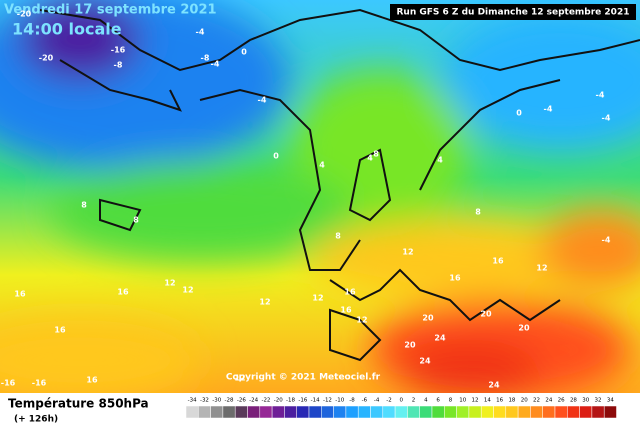 This screenshot has width=640, height=431. I want to click on scale-label: 8, so click(451, 401).